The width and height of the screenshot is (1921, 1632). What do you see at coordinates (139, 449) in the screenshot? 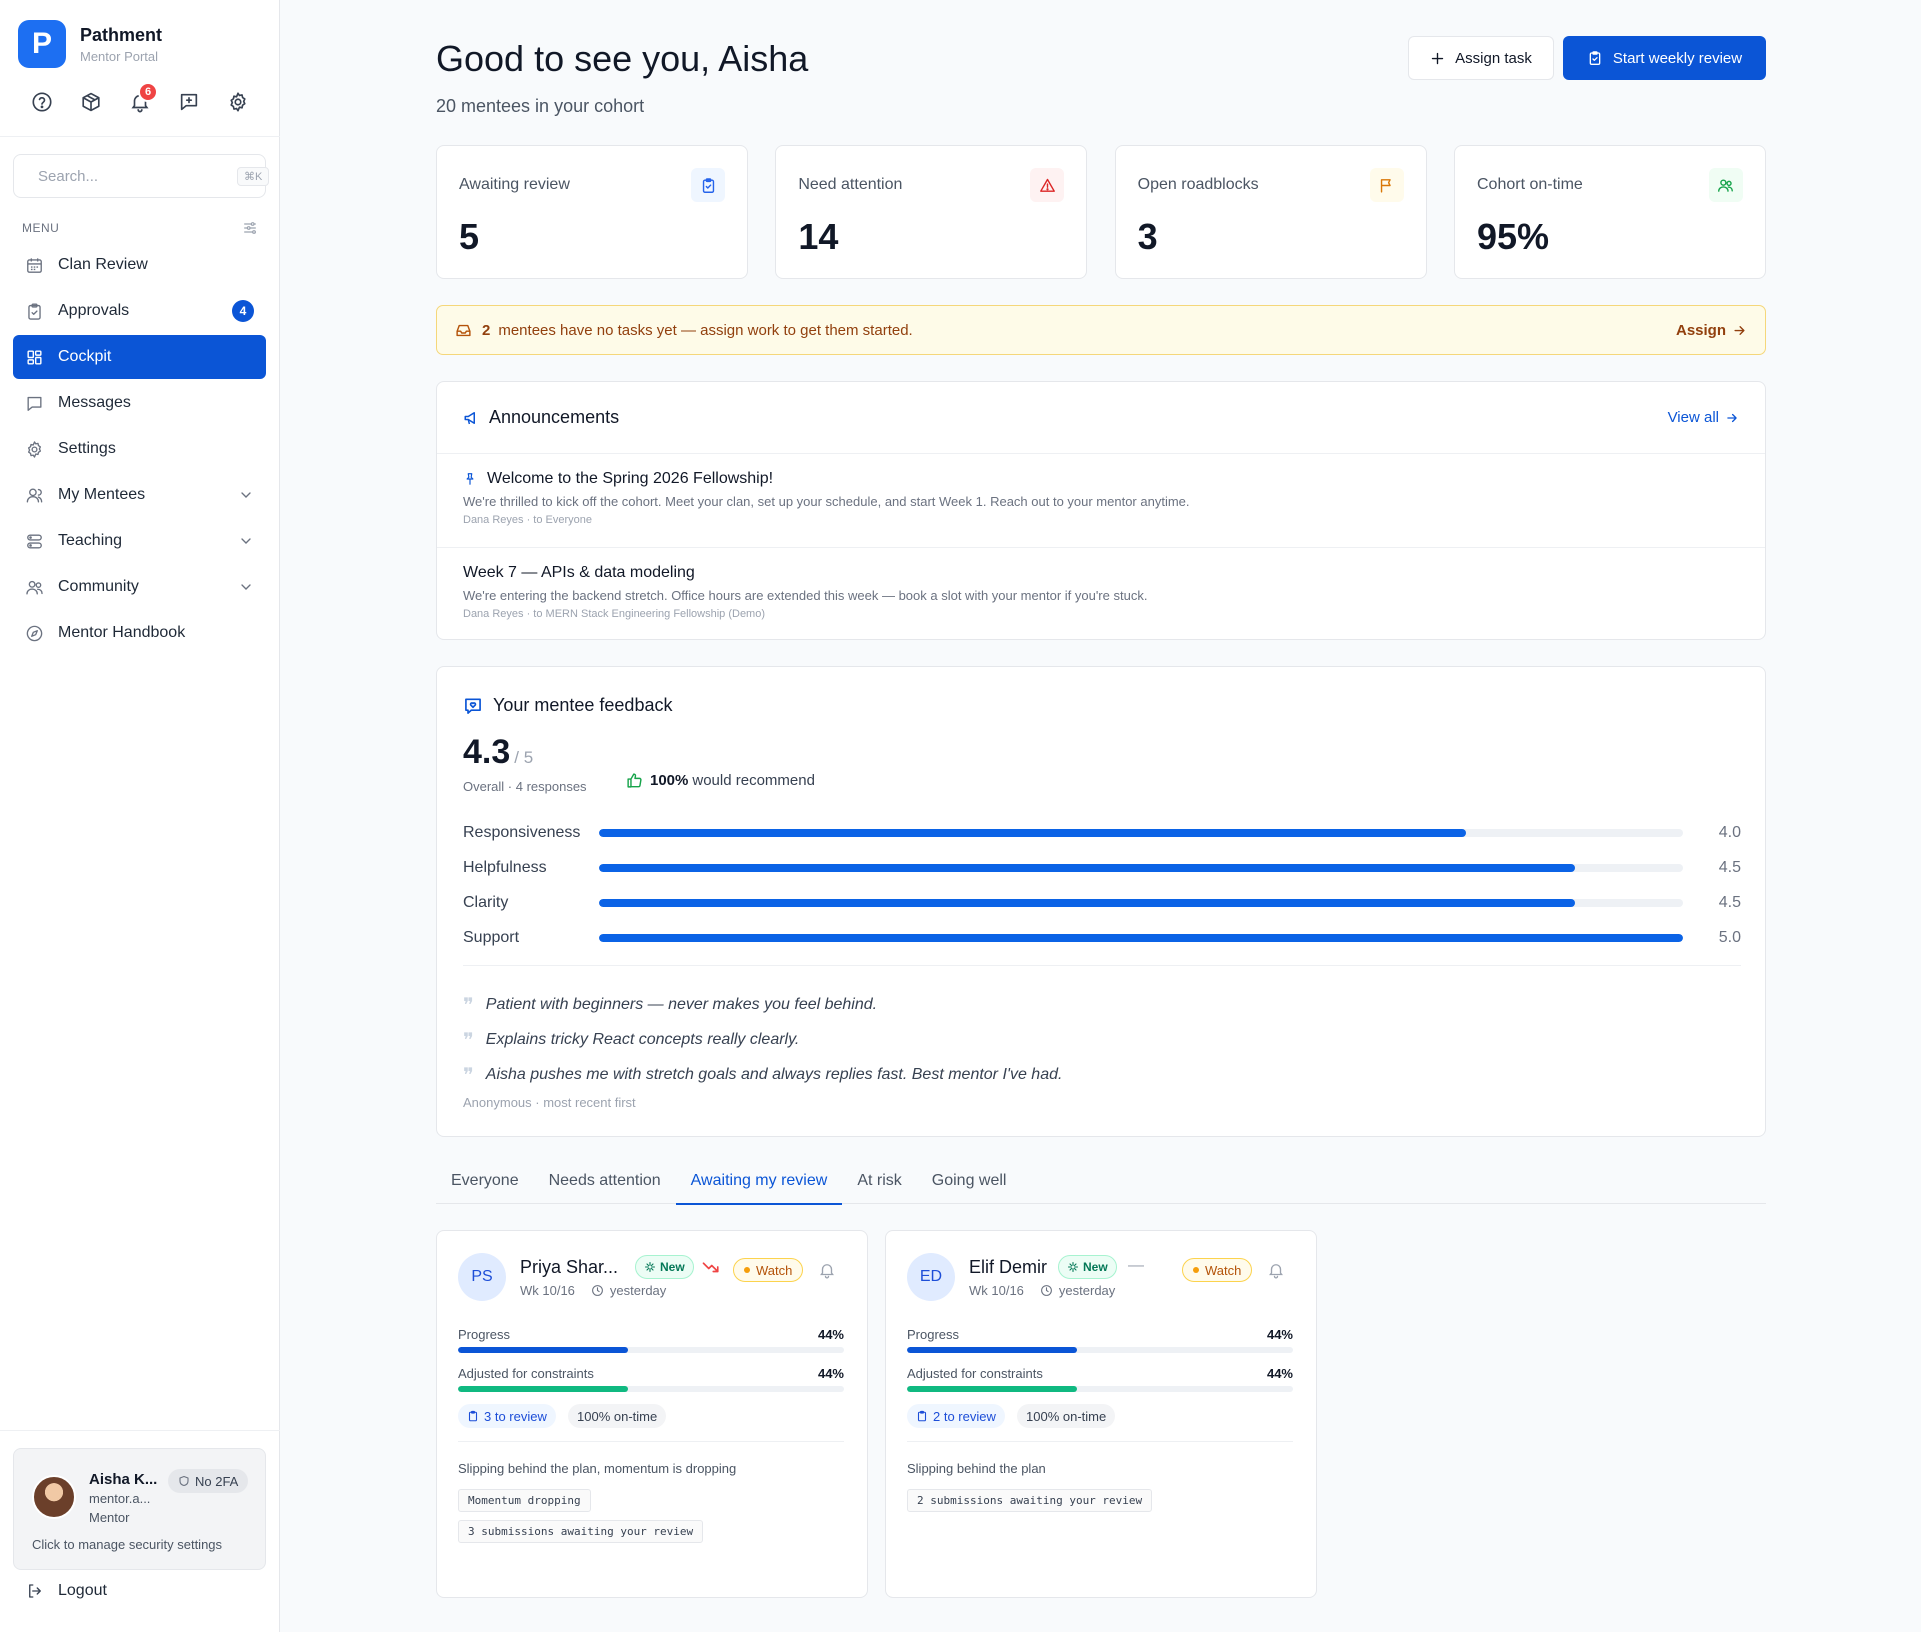
I see `sidebar-item-settings: Settings` at bounding box center [139, 449].